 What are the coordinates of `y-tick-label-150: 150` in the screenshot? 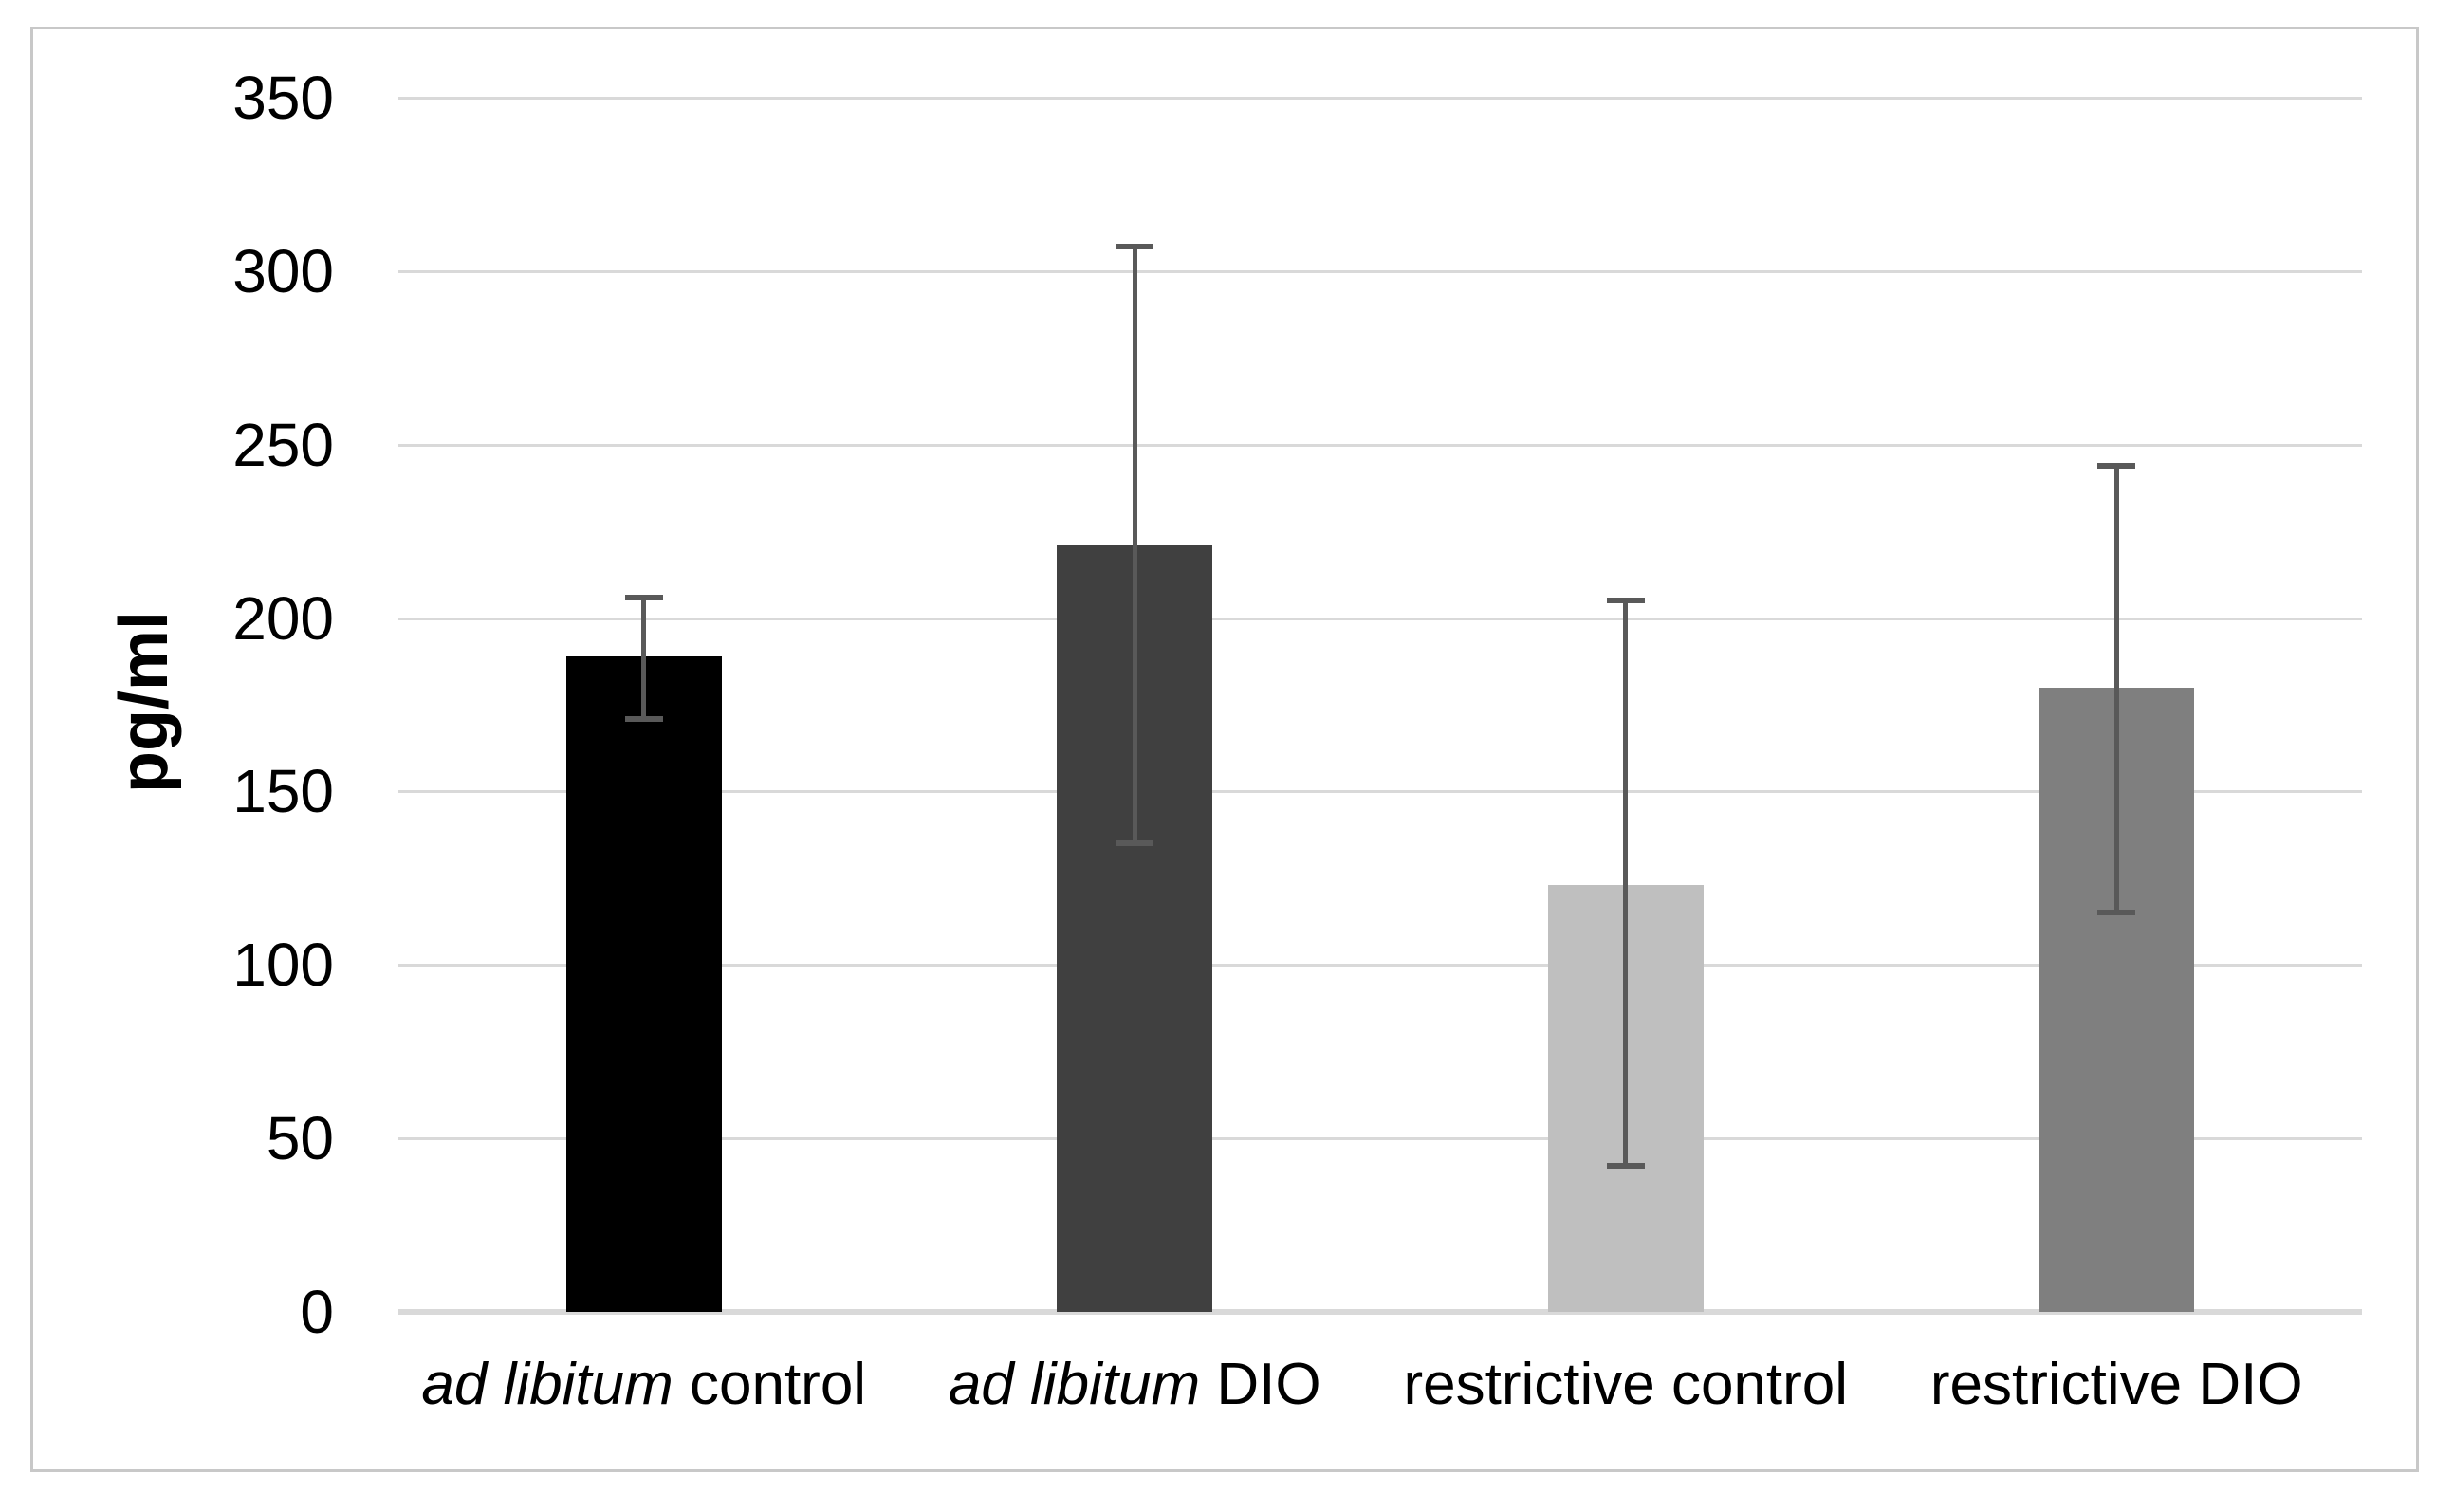 It's located at (283, 791).